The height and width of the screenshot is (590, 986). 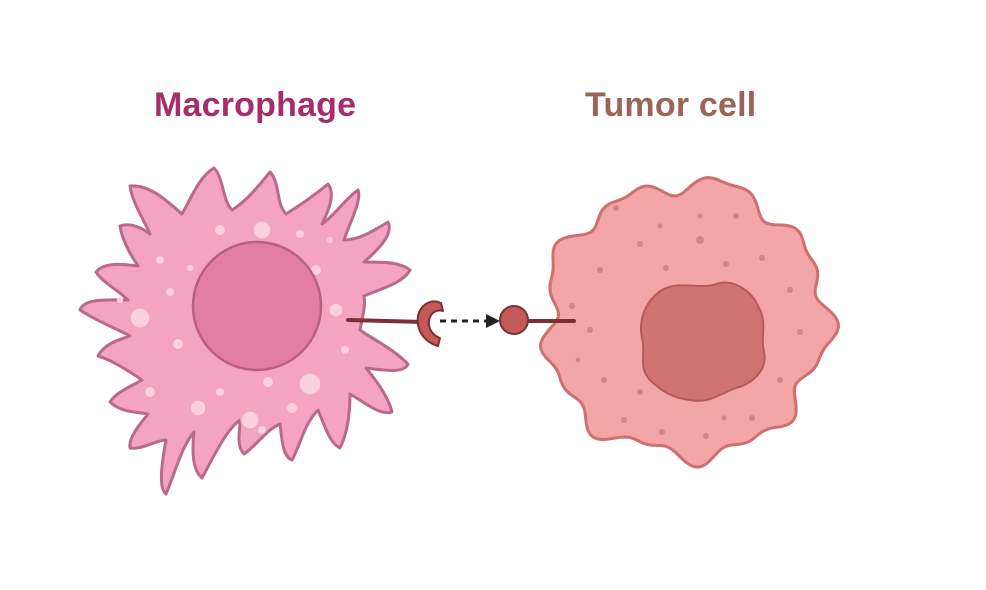 What do you see at coordinates (470, 321) in the screenshot?
I see `dashed-arrow-icon` at bounding box center [470, 321].